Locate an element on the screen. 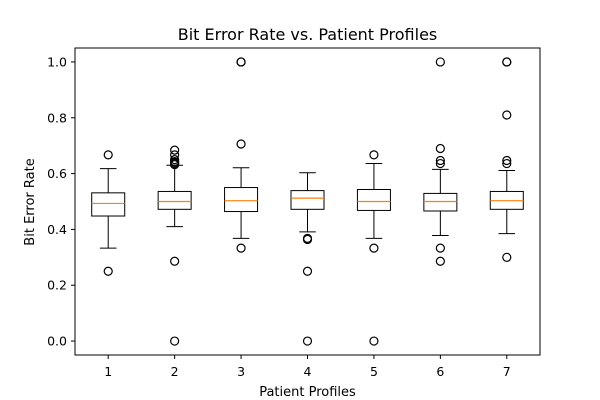 Image resolution: width=600 pixels, height=400 pixels. y-tick-label: 0.0 is located at coordinates (57, 341).